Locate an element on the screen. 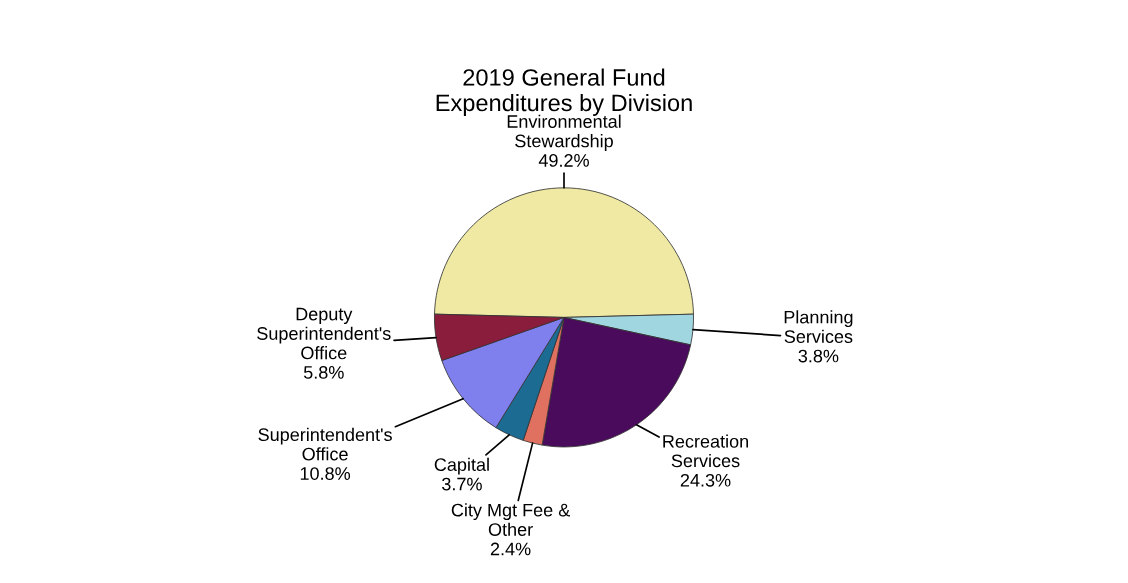 This screenshot has width=1128, height=583. data-label: 2.4% is located at coordinates (510, 549).